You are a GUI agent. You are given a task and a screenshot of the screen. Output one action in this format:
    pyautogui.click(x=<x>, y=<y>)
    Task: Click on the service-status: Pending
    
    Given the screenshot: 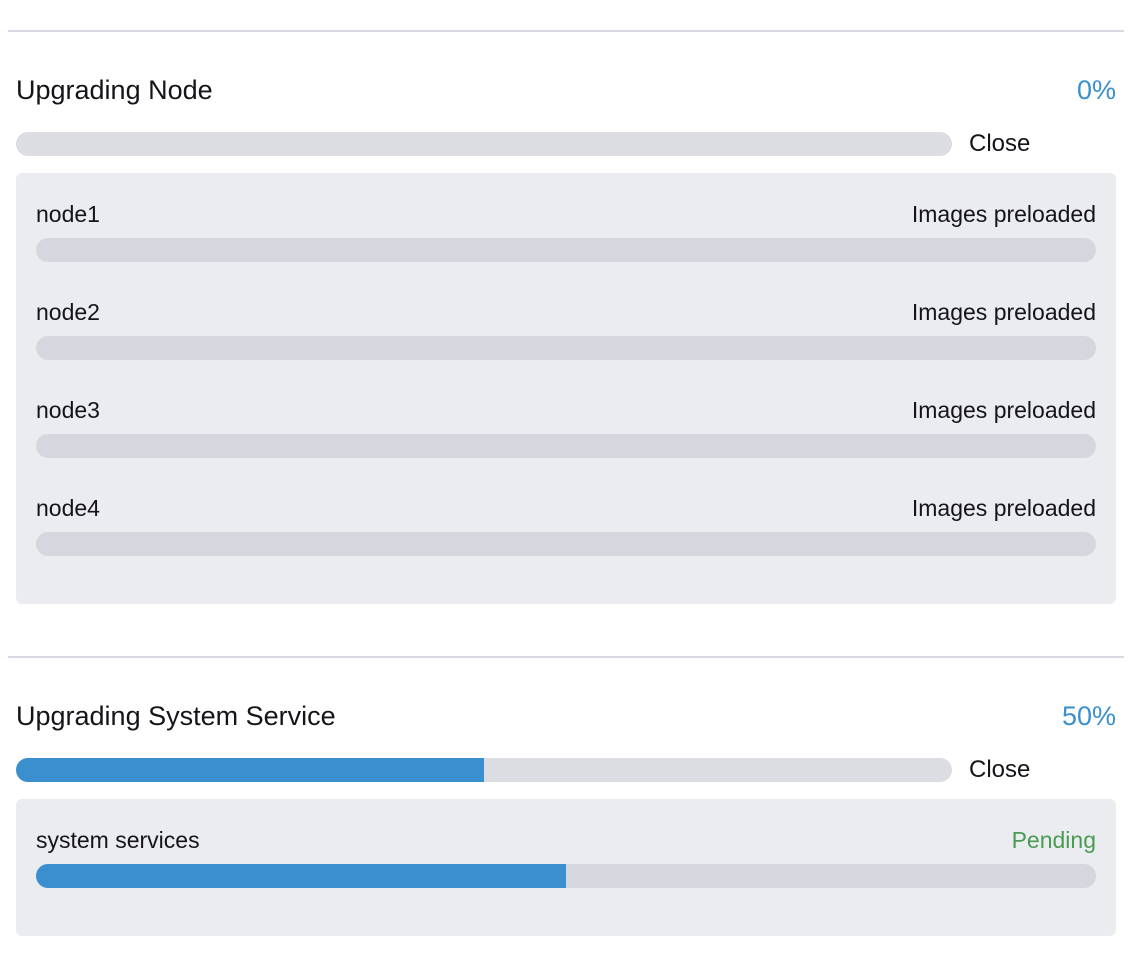 What is the action you would take?
    pyautogui.click(x=1053, y=840)
    